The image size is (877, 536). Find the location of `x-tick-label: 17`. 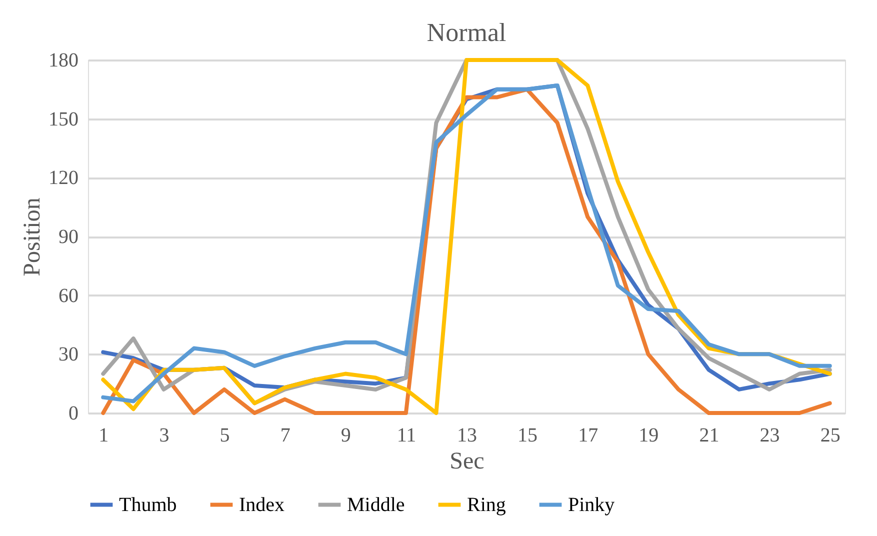

x-tick-label: 17 is located at coordinates (588, 435).